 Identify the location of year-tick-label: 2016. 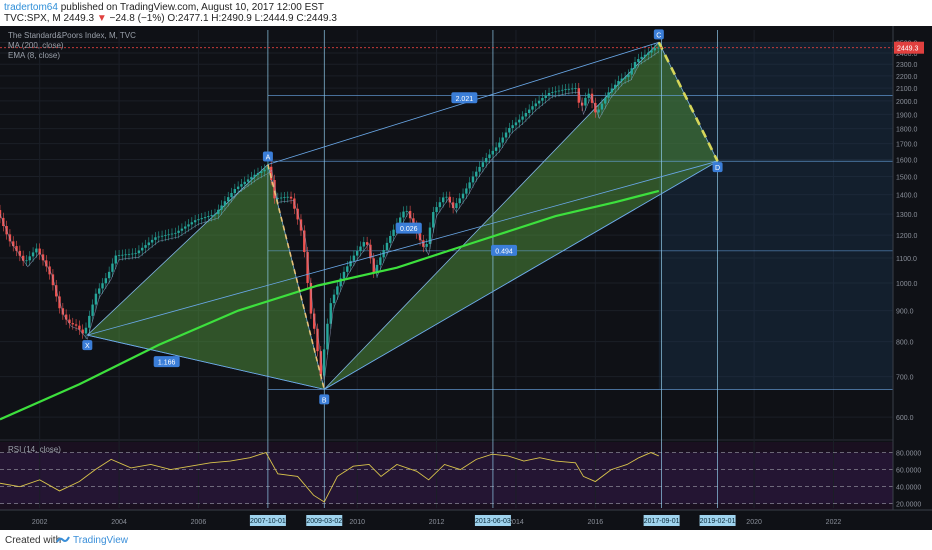
(596, 522).